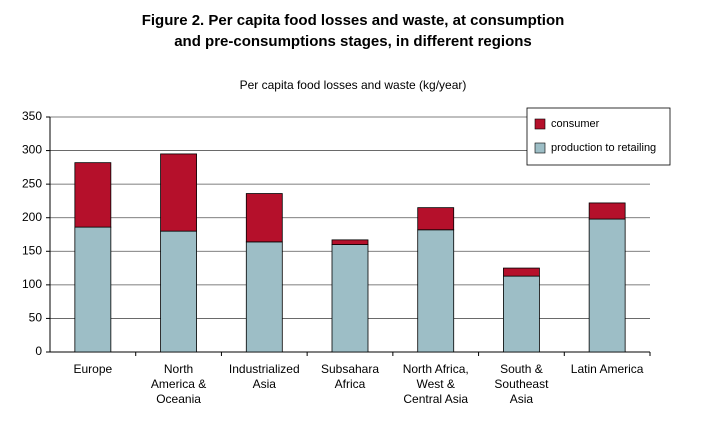 This screenshot has width=706, height=427. I want to click on x-tick-label: West &, so click(435, 384).